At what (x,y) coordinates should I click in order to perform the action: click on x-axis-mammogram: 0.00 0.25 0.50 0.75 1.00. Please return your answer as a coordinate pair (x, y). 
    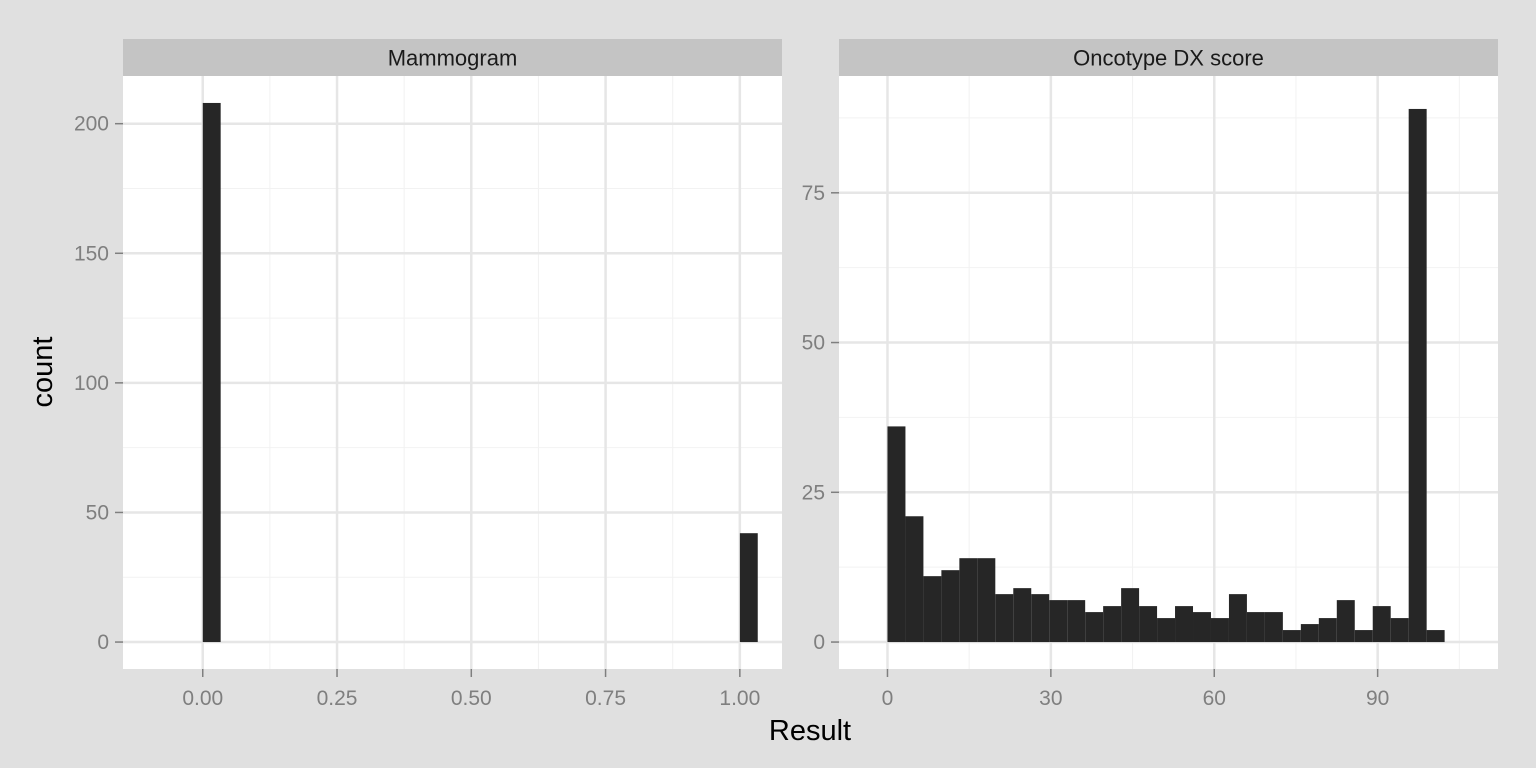
    Looking at the image, I should click on (471, 689).